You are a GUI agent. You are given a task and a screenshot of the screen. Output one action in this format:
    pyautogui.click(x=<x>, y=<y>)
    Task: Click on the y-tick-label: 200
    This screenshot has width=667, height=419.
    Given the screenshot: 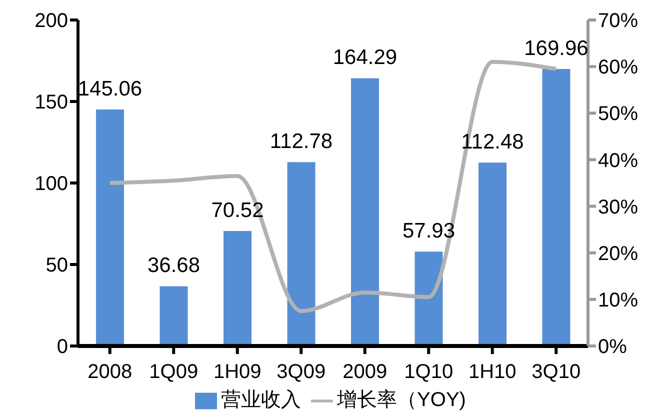 What is the action you would take?
    pyautogui.click(x=51, y=21)
    